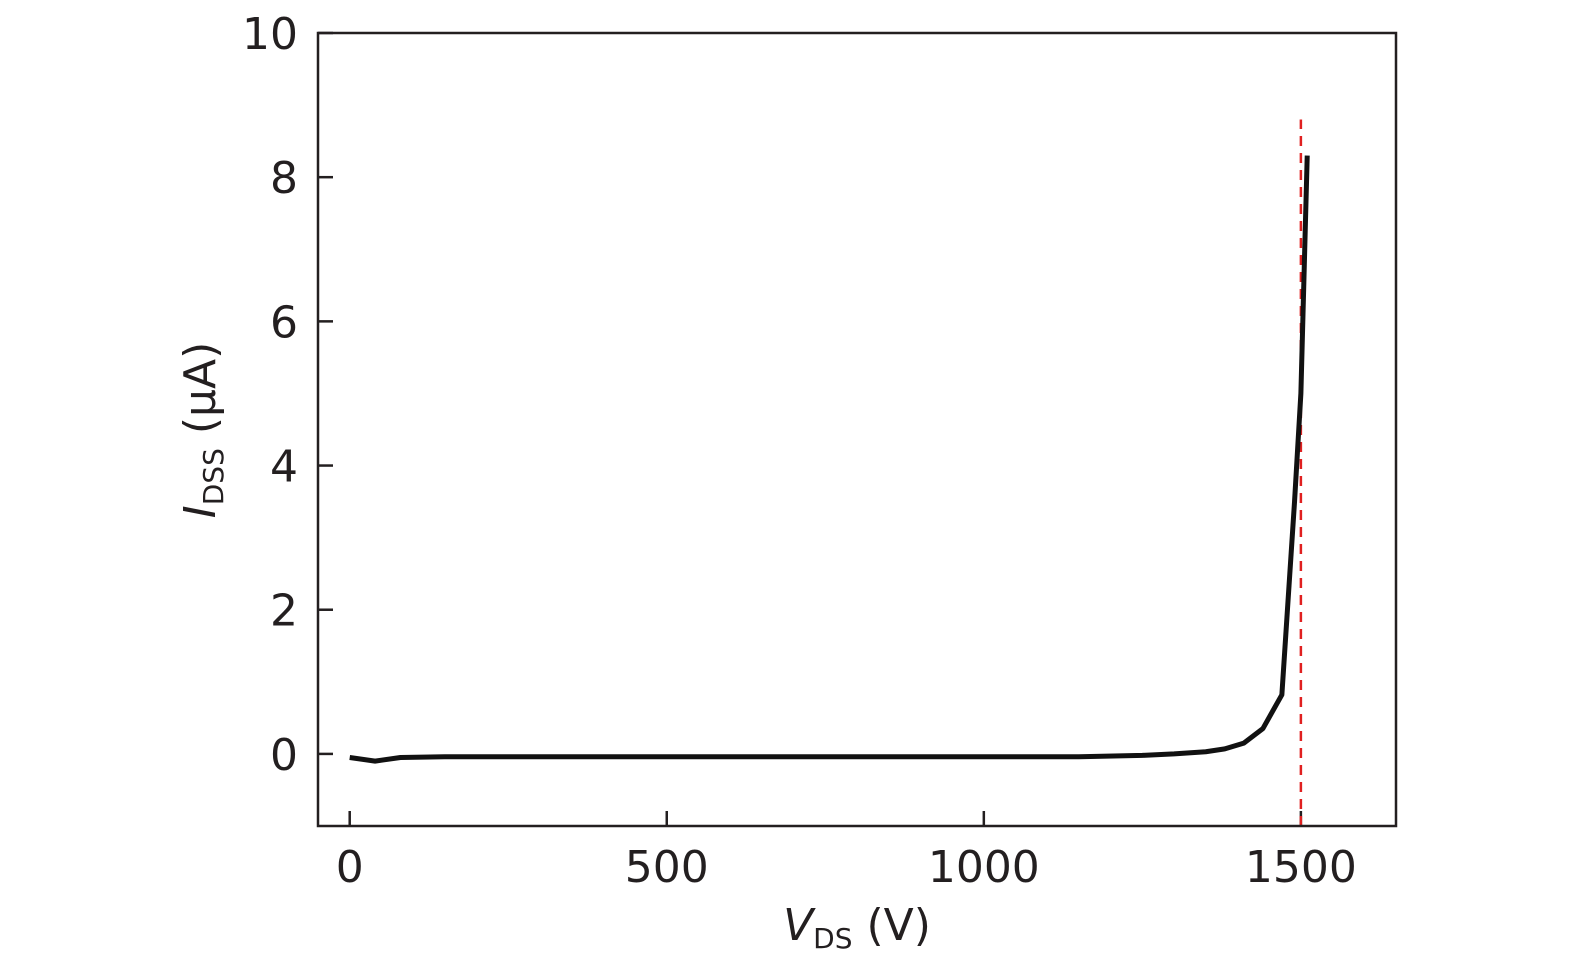 The width and height of the screenshot is (1575, 978). I want to click on y-tick-label: 6, so click(284, 322).